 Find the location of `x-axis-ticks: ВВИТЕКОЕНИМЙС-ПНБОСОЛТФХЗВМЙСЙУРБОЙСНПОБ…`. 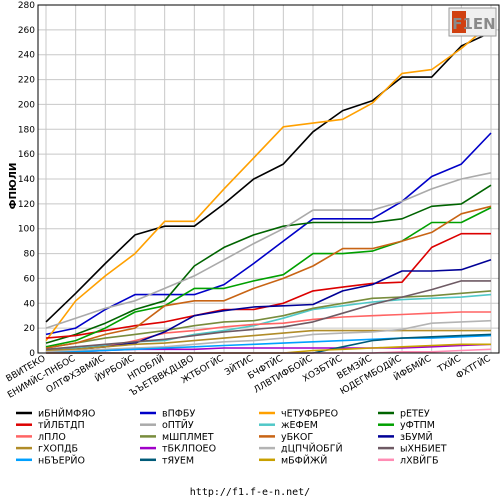

x-axis-ticks: ВВИТЕКОЕНИМЙС-ПНБОСОЛТФХЗВМЙСЙУРБОЙСНПОБ… is located at coordinates (249, 376).